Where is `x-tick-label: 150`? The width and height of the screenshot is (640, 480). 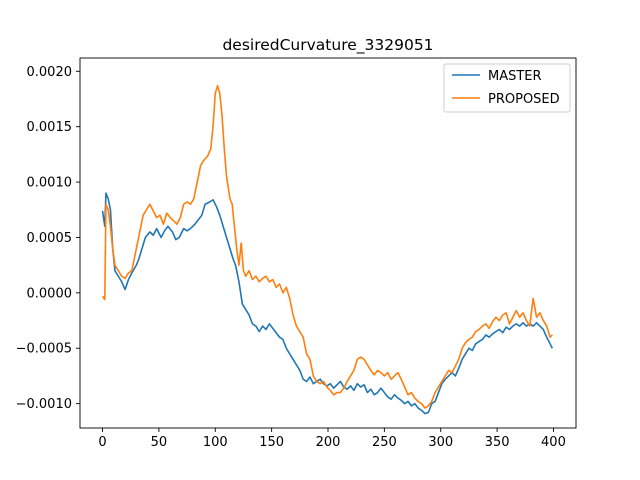
x-tick-label: 150 is located at coordinates (271, 442).